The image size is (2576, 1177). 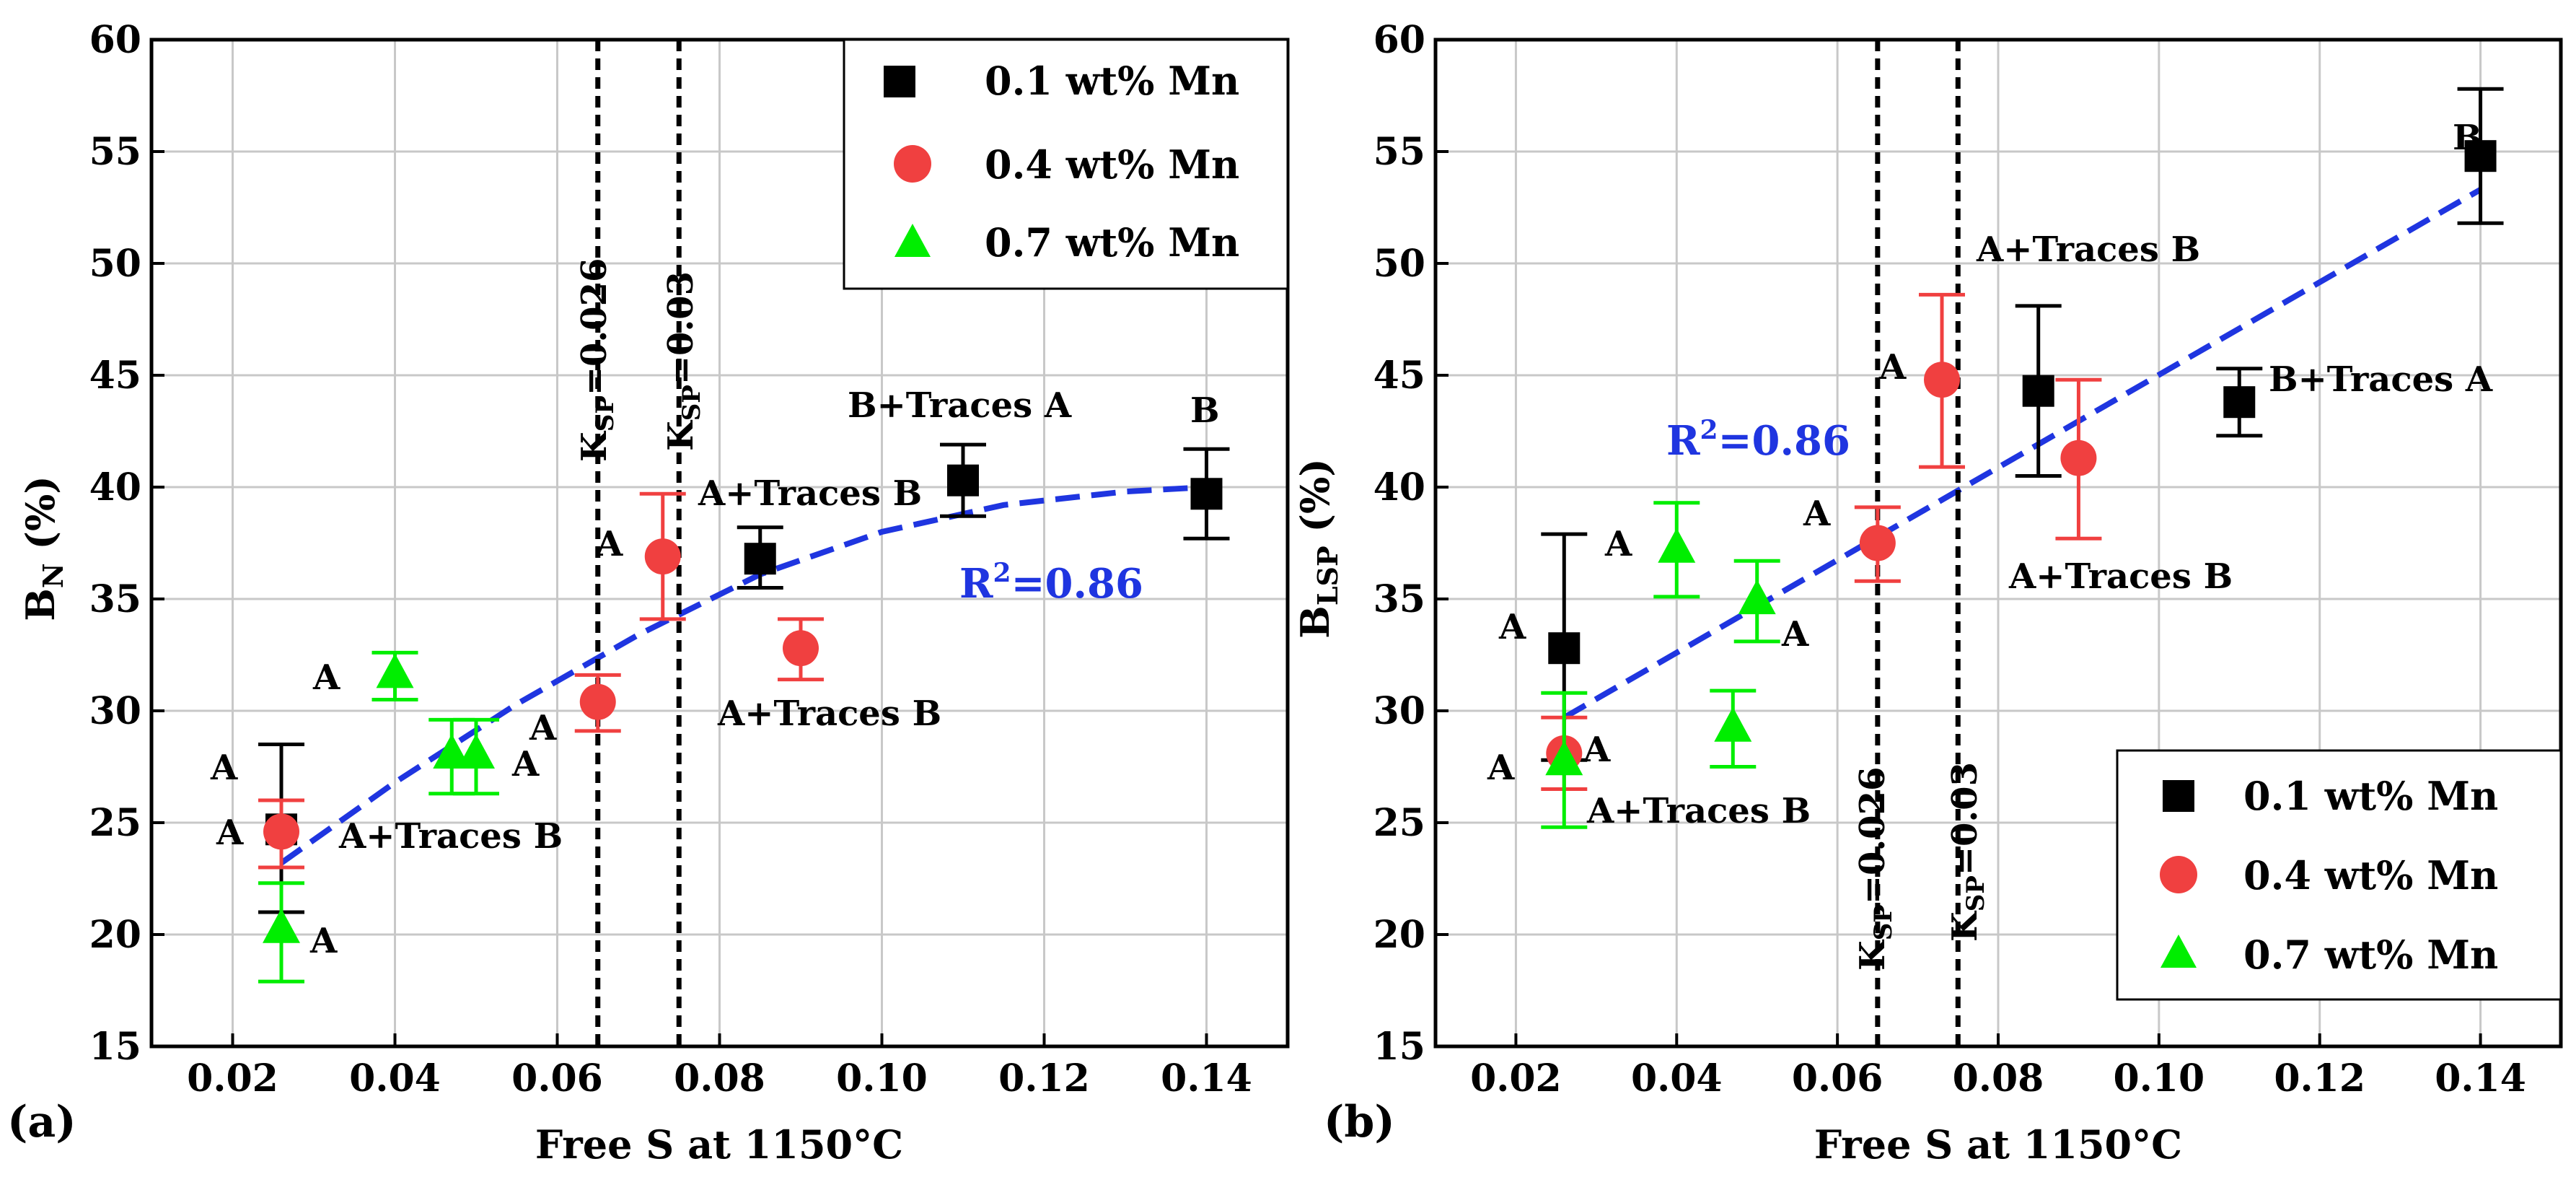 I want to click on y-tick-label: 55, so click(x=1399, y=152).